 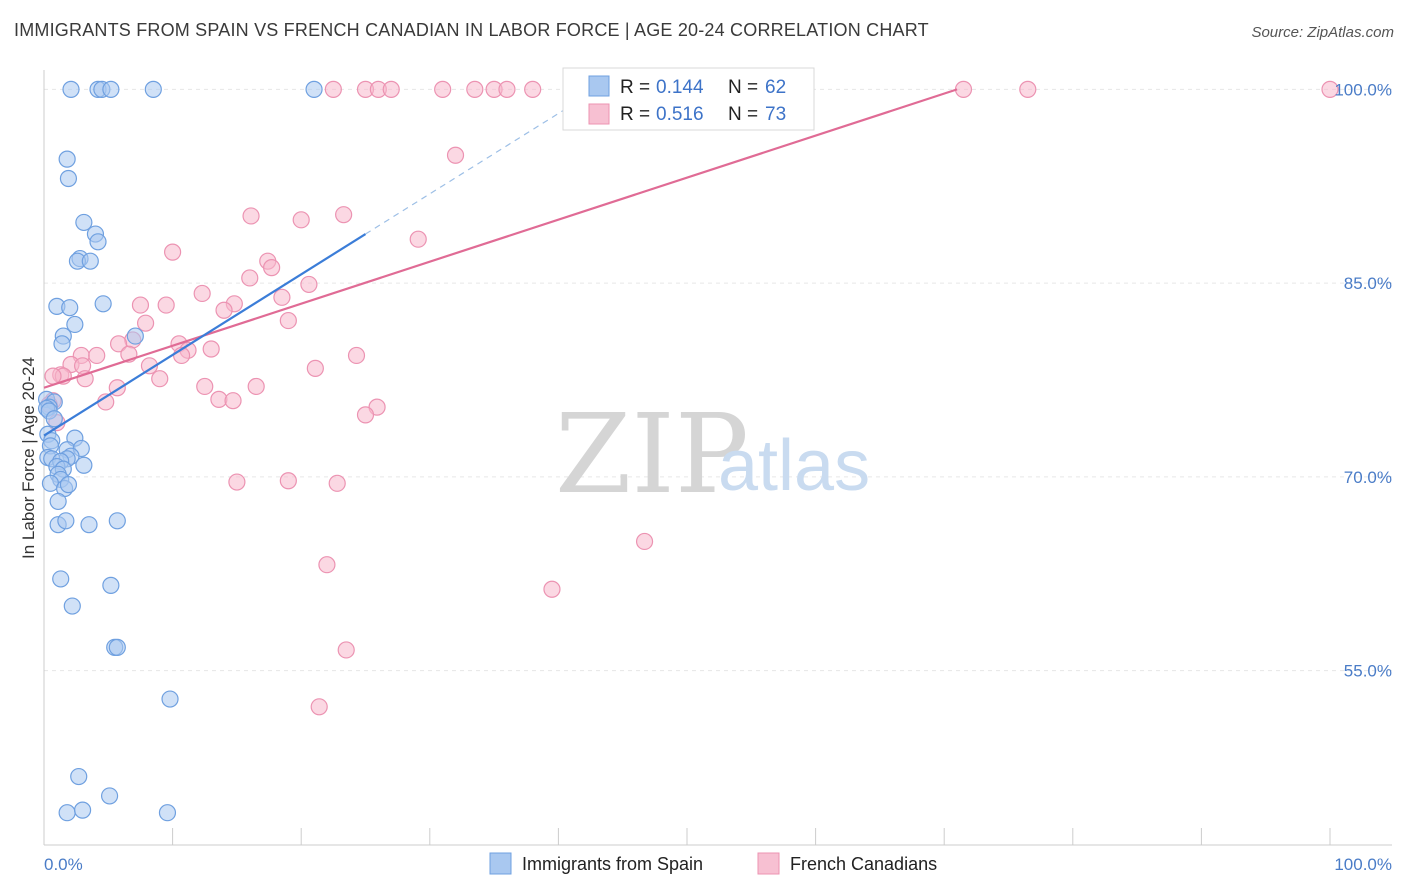 What do you see at coordinates (481, 161) in the screenshot?
I see `immigrants-from-spain-trendline-extension` at bounding box center [481, 161].